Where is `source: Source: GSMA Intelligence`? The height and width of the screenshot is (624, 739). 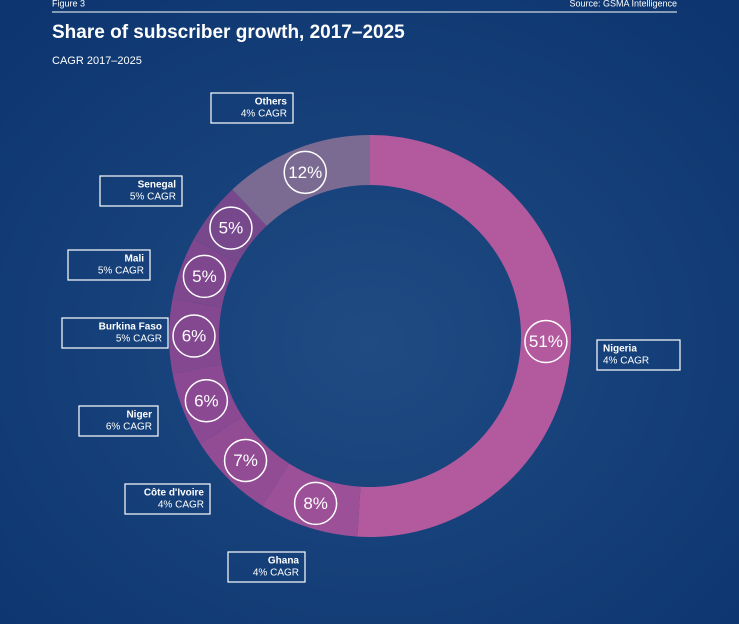
source: Source: GSMA Intelligence is located at coordinates (623, 4).